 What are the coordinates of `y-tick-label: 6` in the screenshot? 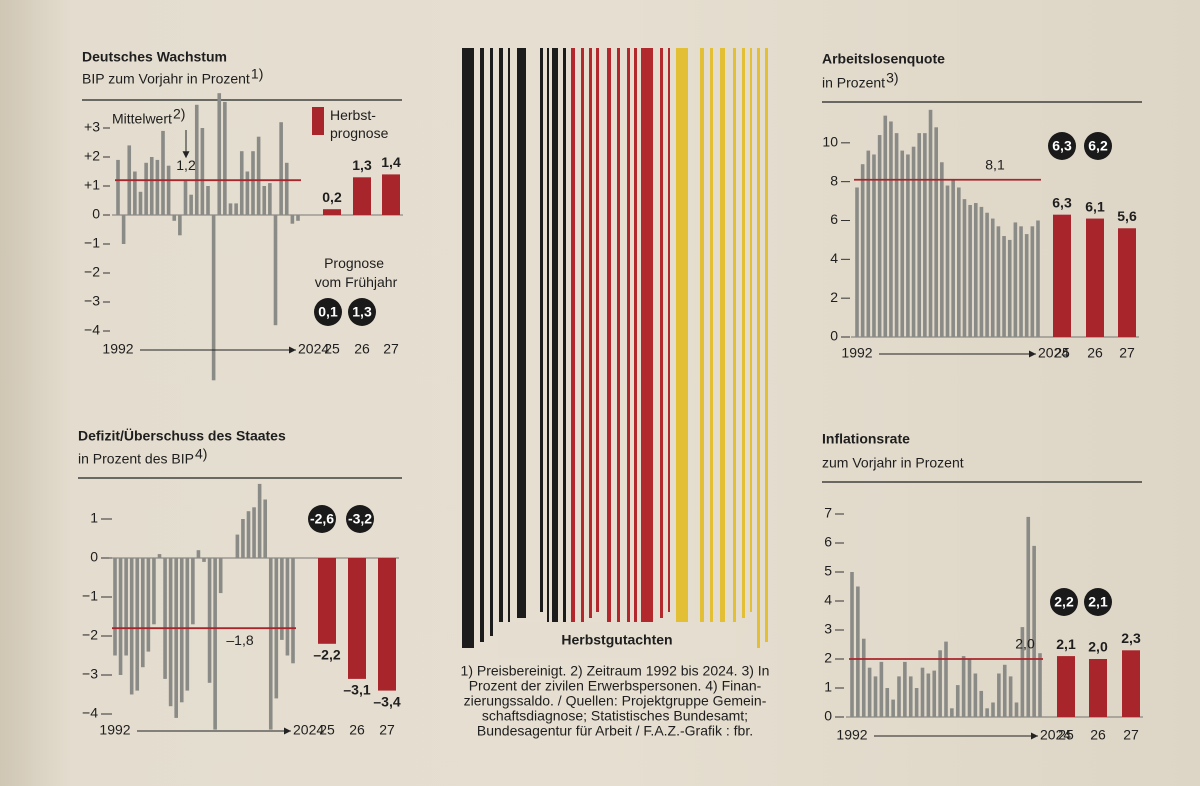 It's located at (828, 542).